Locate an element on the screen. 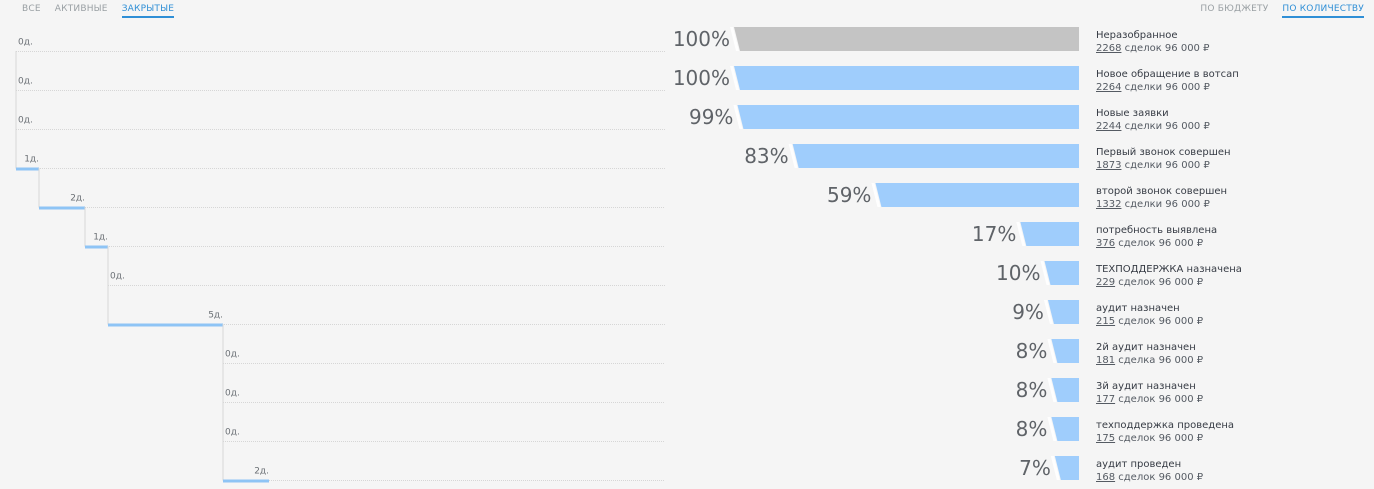 The height and width of the screenshot is (489, 1374). tab-by-budget: ПО БЮДЖЕТУ is located at coordinates (1234, 9).